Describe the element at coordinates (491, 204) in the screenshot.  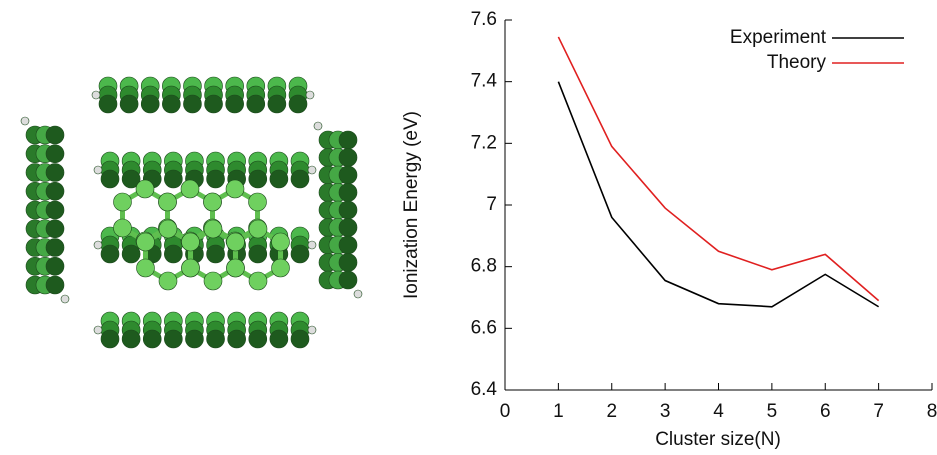
I see `y-tick-label: 7` at that location.